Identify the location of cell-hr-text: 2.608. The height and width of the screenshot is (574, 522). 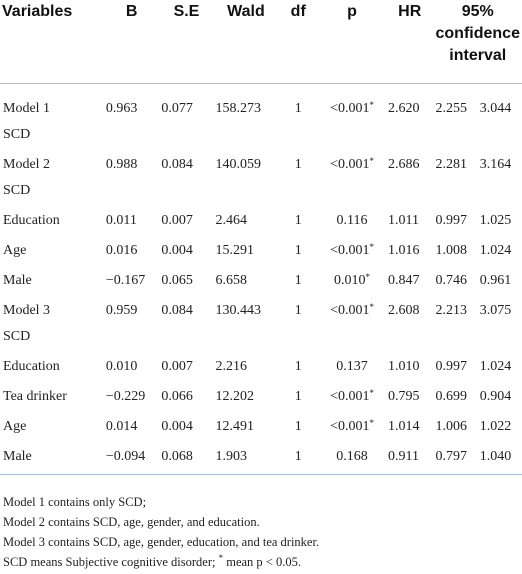
(403, 310).